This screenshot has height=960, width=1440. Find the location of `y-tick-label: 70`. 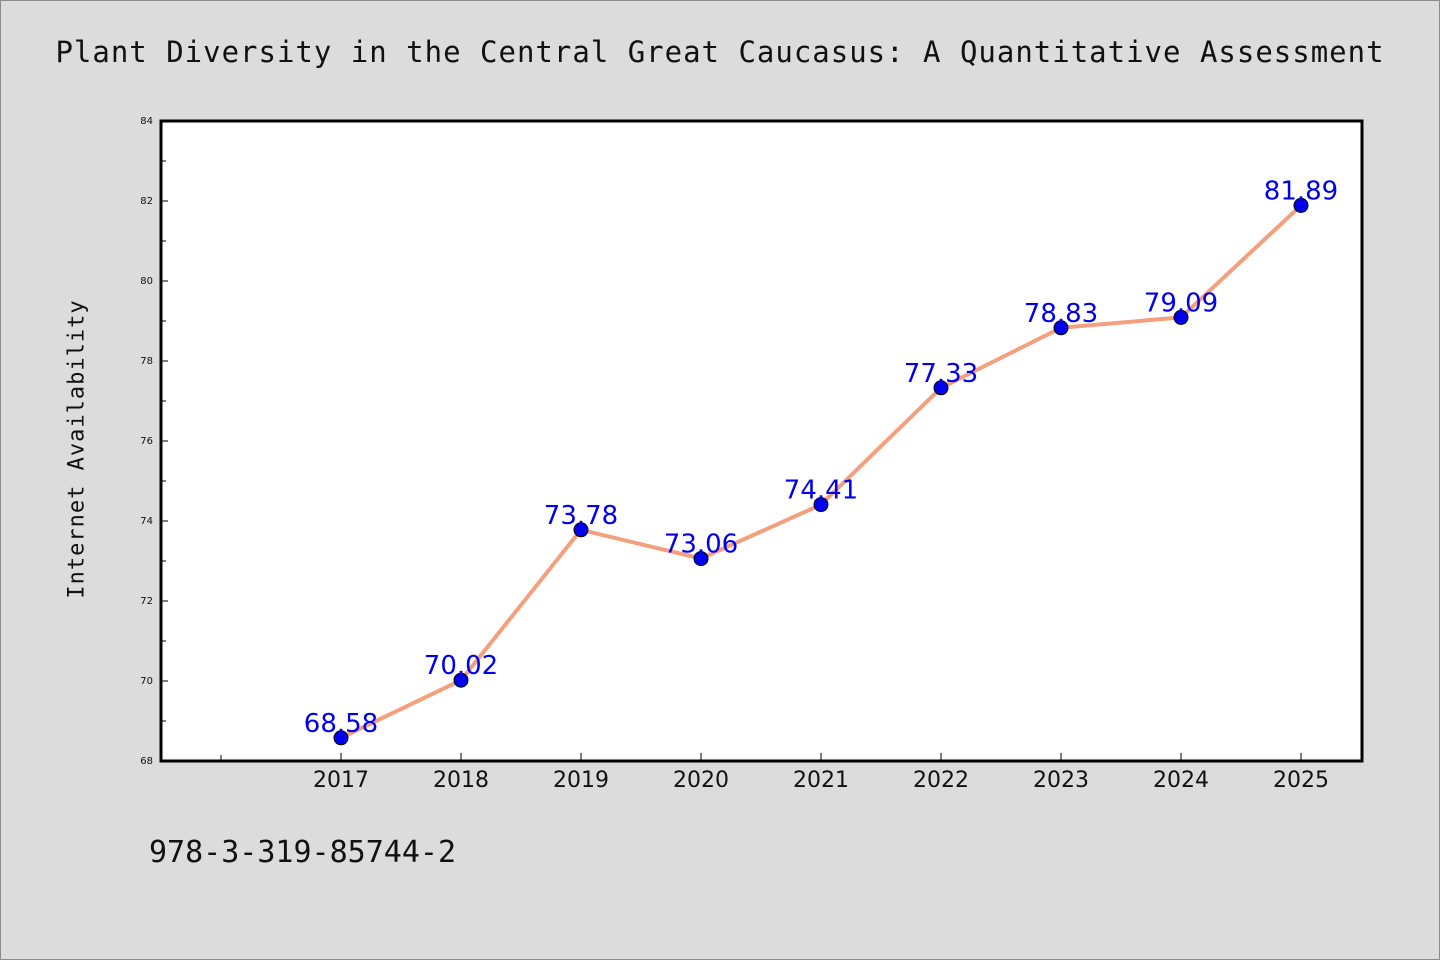

y-tick-label: 70 is located at coordinates (146, 681).